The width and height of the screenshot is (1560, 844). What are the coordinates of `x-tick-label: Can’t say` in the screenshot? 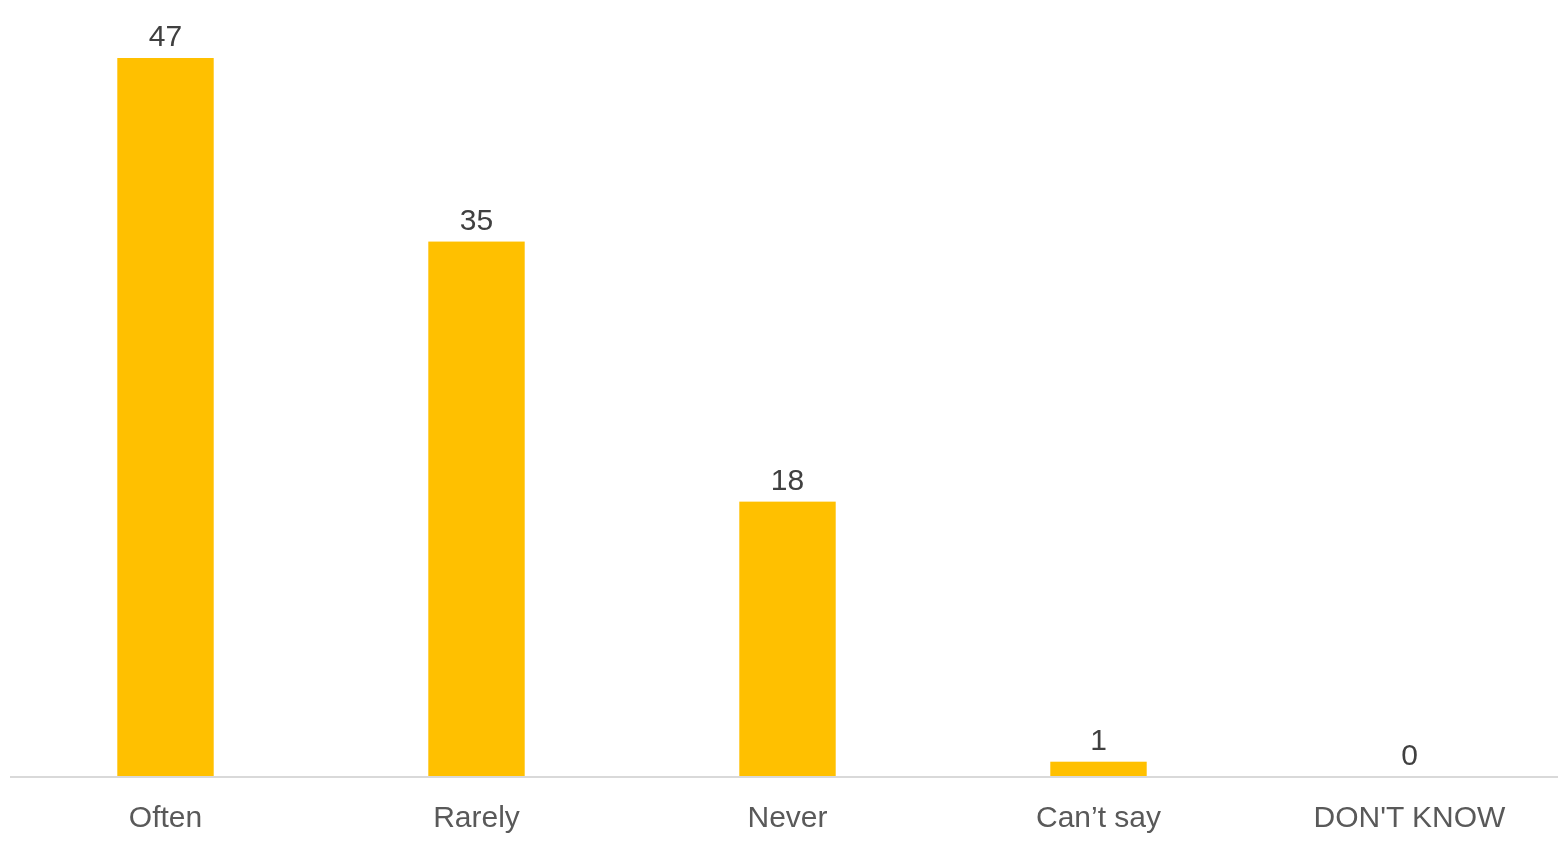 It's located at (1098, 816).